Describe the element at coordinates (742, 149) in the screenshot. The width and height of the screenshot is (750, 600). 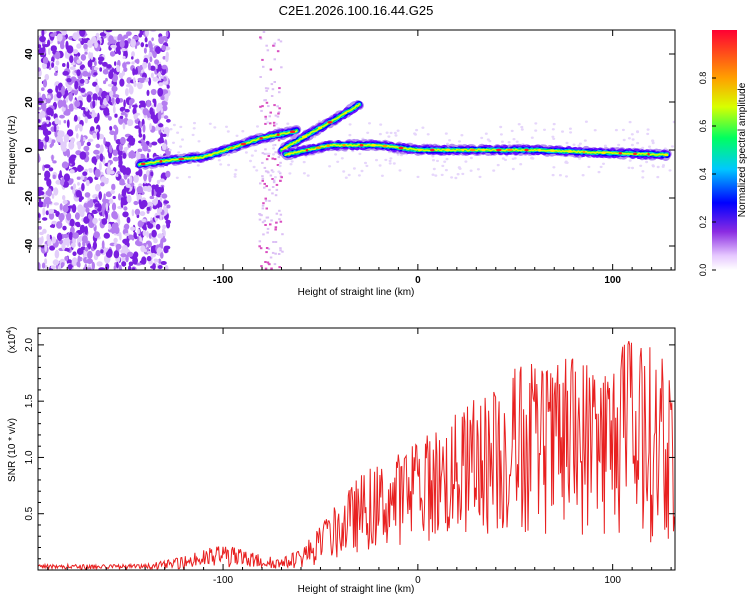
I see `colorbar-label: Normalized spectral amplitude` at that location.